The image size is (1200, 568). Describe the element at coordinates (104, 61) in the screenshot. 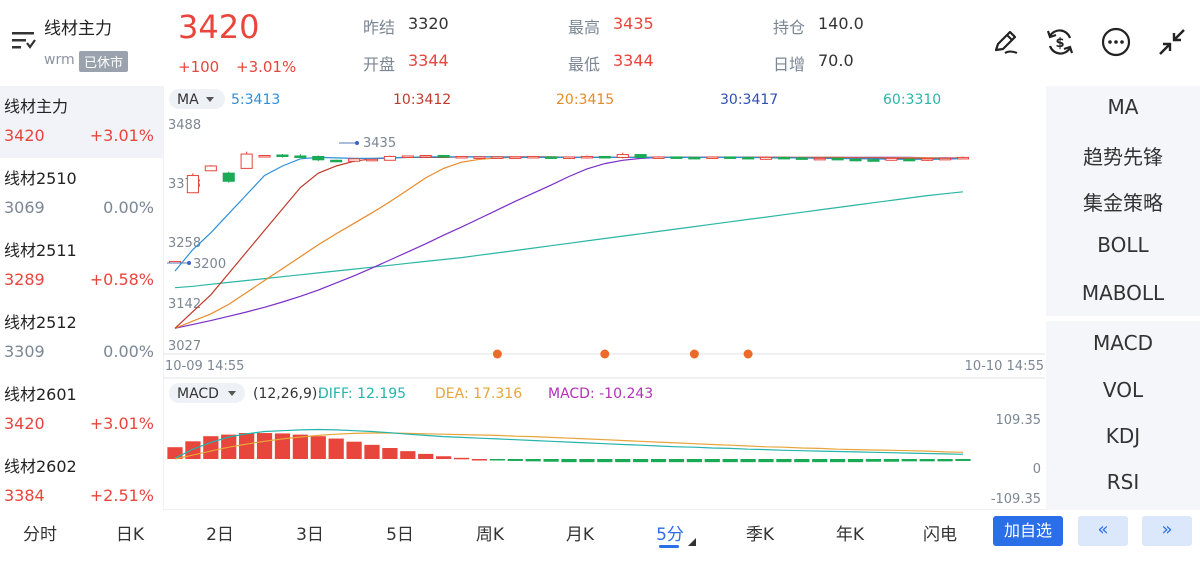

I see `status-badge: 已休市` at that location.